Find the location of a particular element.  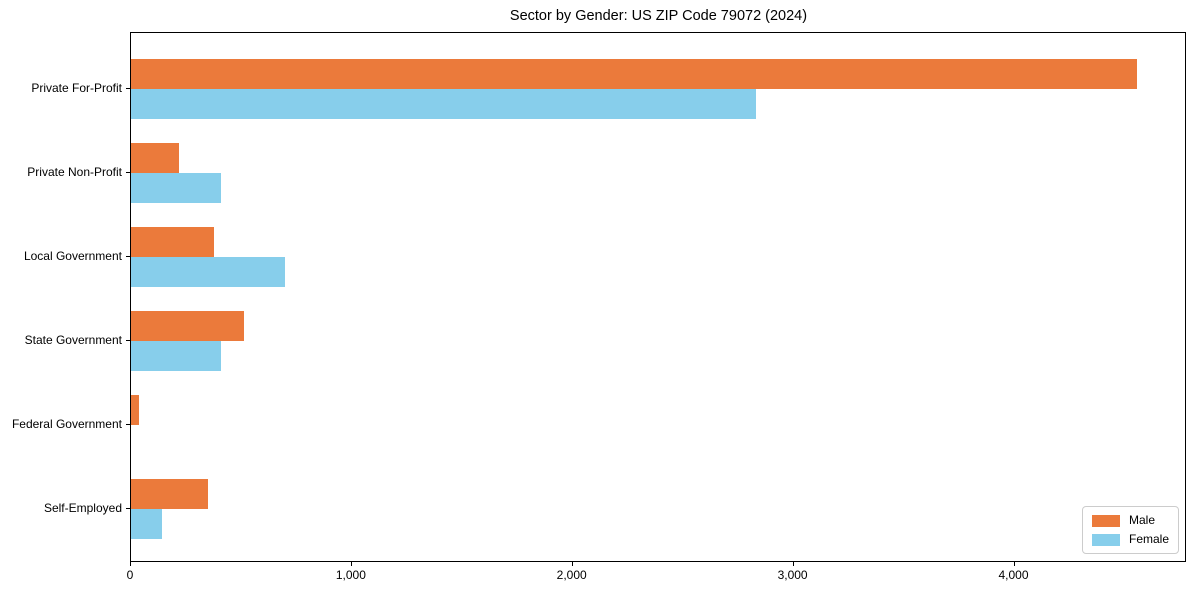

legend-swatch-female is located at coordinates (1105, 539).